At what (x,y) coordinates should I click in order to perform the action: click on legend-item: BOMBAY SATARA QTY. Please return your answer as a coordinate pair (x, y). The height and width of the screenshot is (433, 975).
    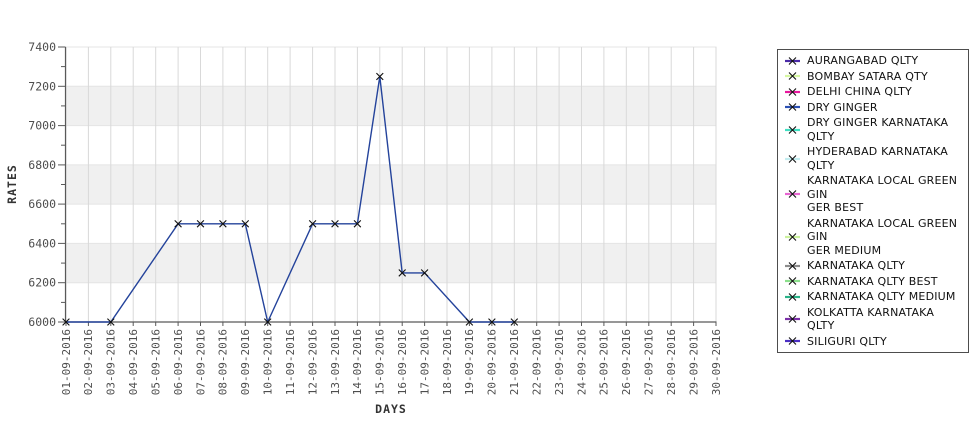
    Looking at the image, I should click on (873, 77).